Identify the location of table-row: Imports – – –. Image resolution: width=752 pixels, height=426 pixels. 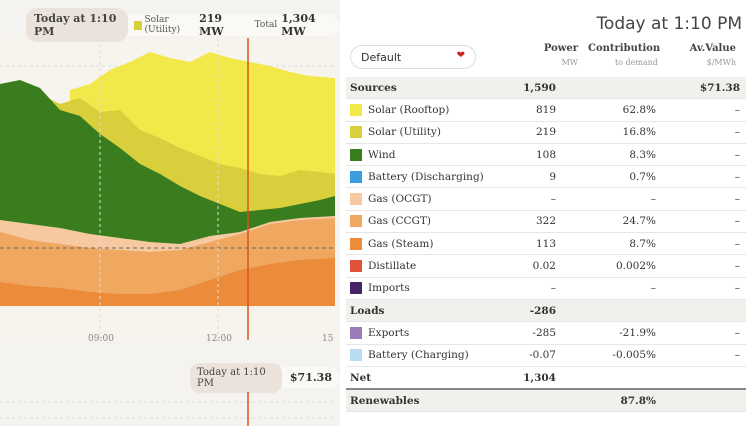
(546, 288).